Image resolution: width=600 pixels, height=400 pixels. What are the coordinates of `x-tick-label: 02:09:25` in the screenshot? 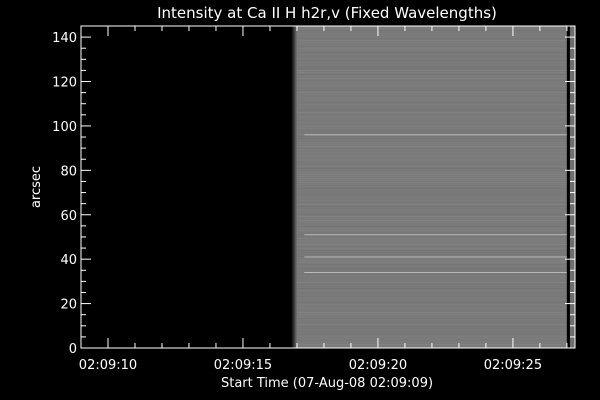 It's located at (513, 365).